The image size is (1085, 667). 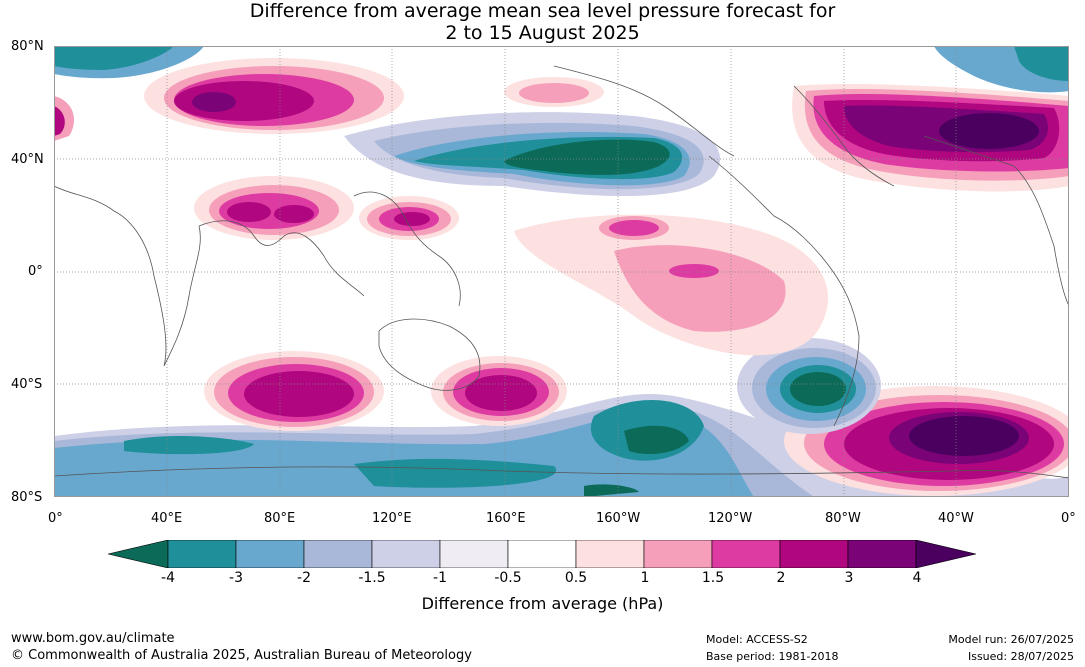 What do you see at coordinates (844, 136) in the screenshot?
I see `north-america-coast` at bounding box center [844, 136].